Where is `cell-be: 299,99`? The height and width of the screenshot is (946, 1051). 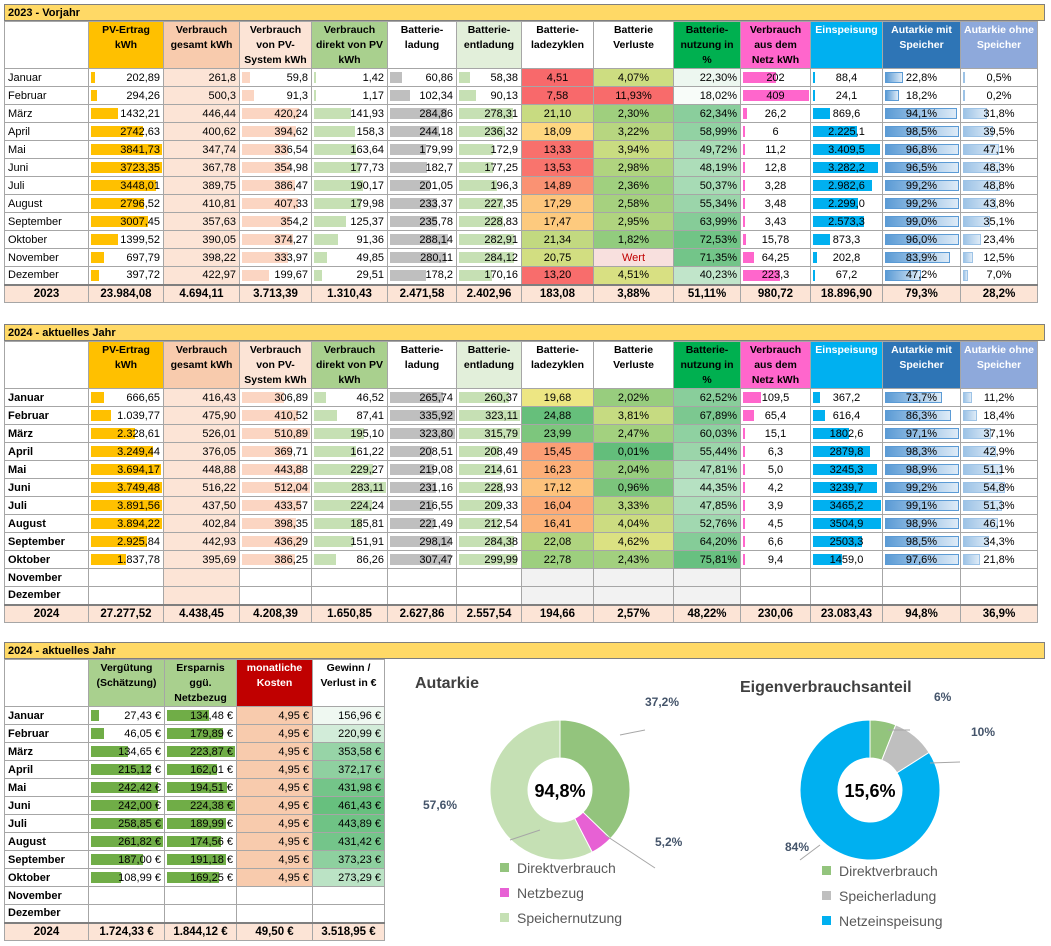
cell-be: 299,99 is located at coordinates (489, 559).